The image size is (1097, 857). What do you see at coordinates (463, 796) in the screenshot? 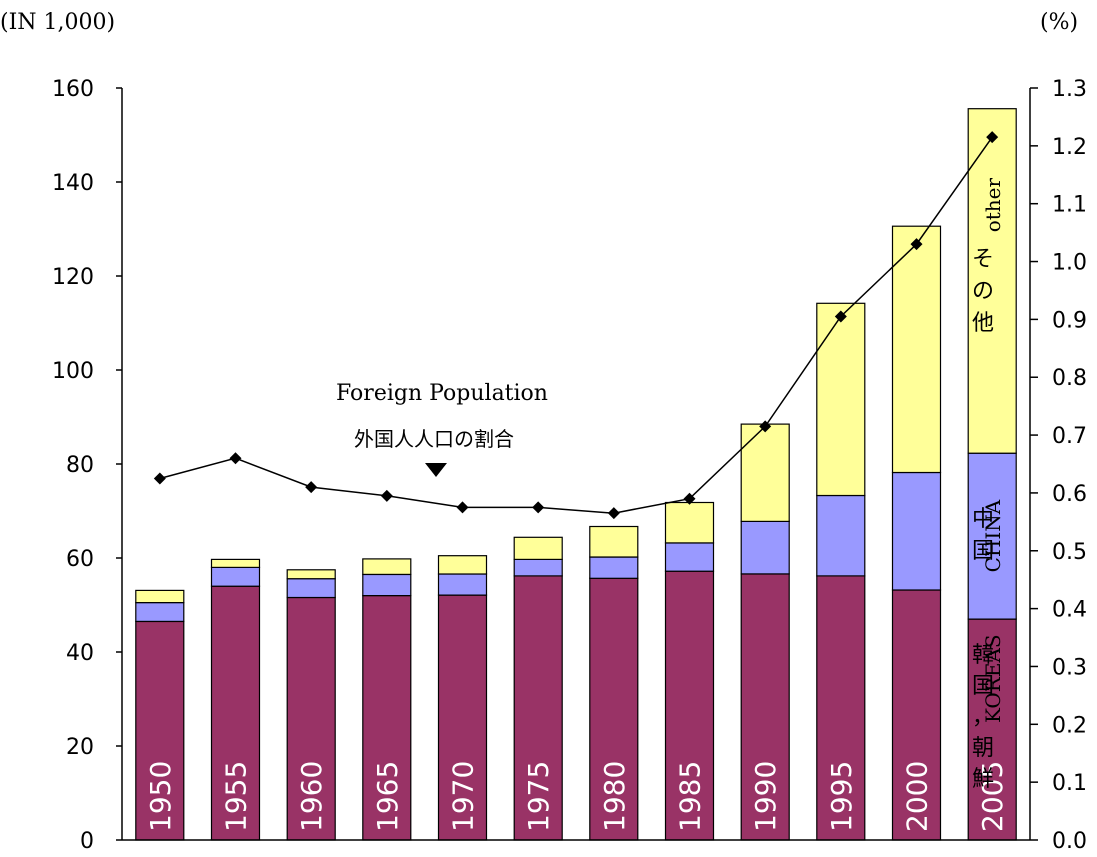
I see `year-label-1970: 1970` at bounding box center [463, 796].